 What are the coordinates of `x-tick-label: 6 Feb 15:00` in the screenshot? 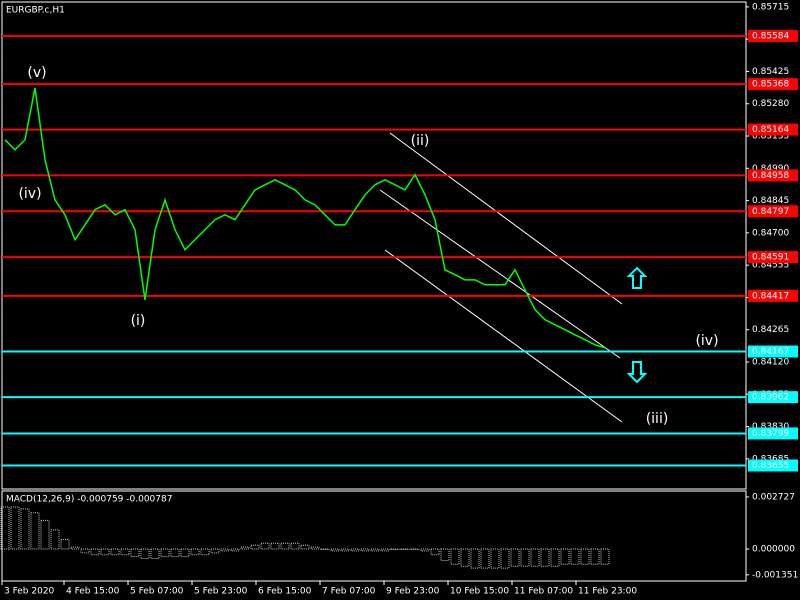 It's located at (285, 592).